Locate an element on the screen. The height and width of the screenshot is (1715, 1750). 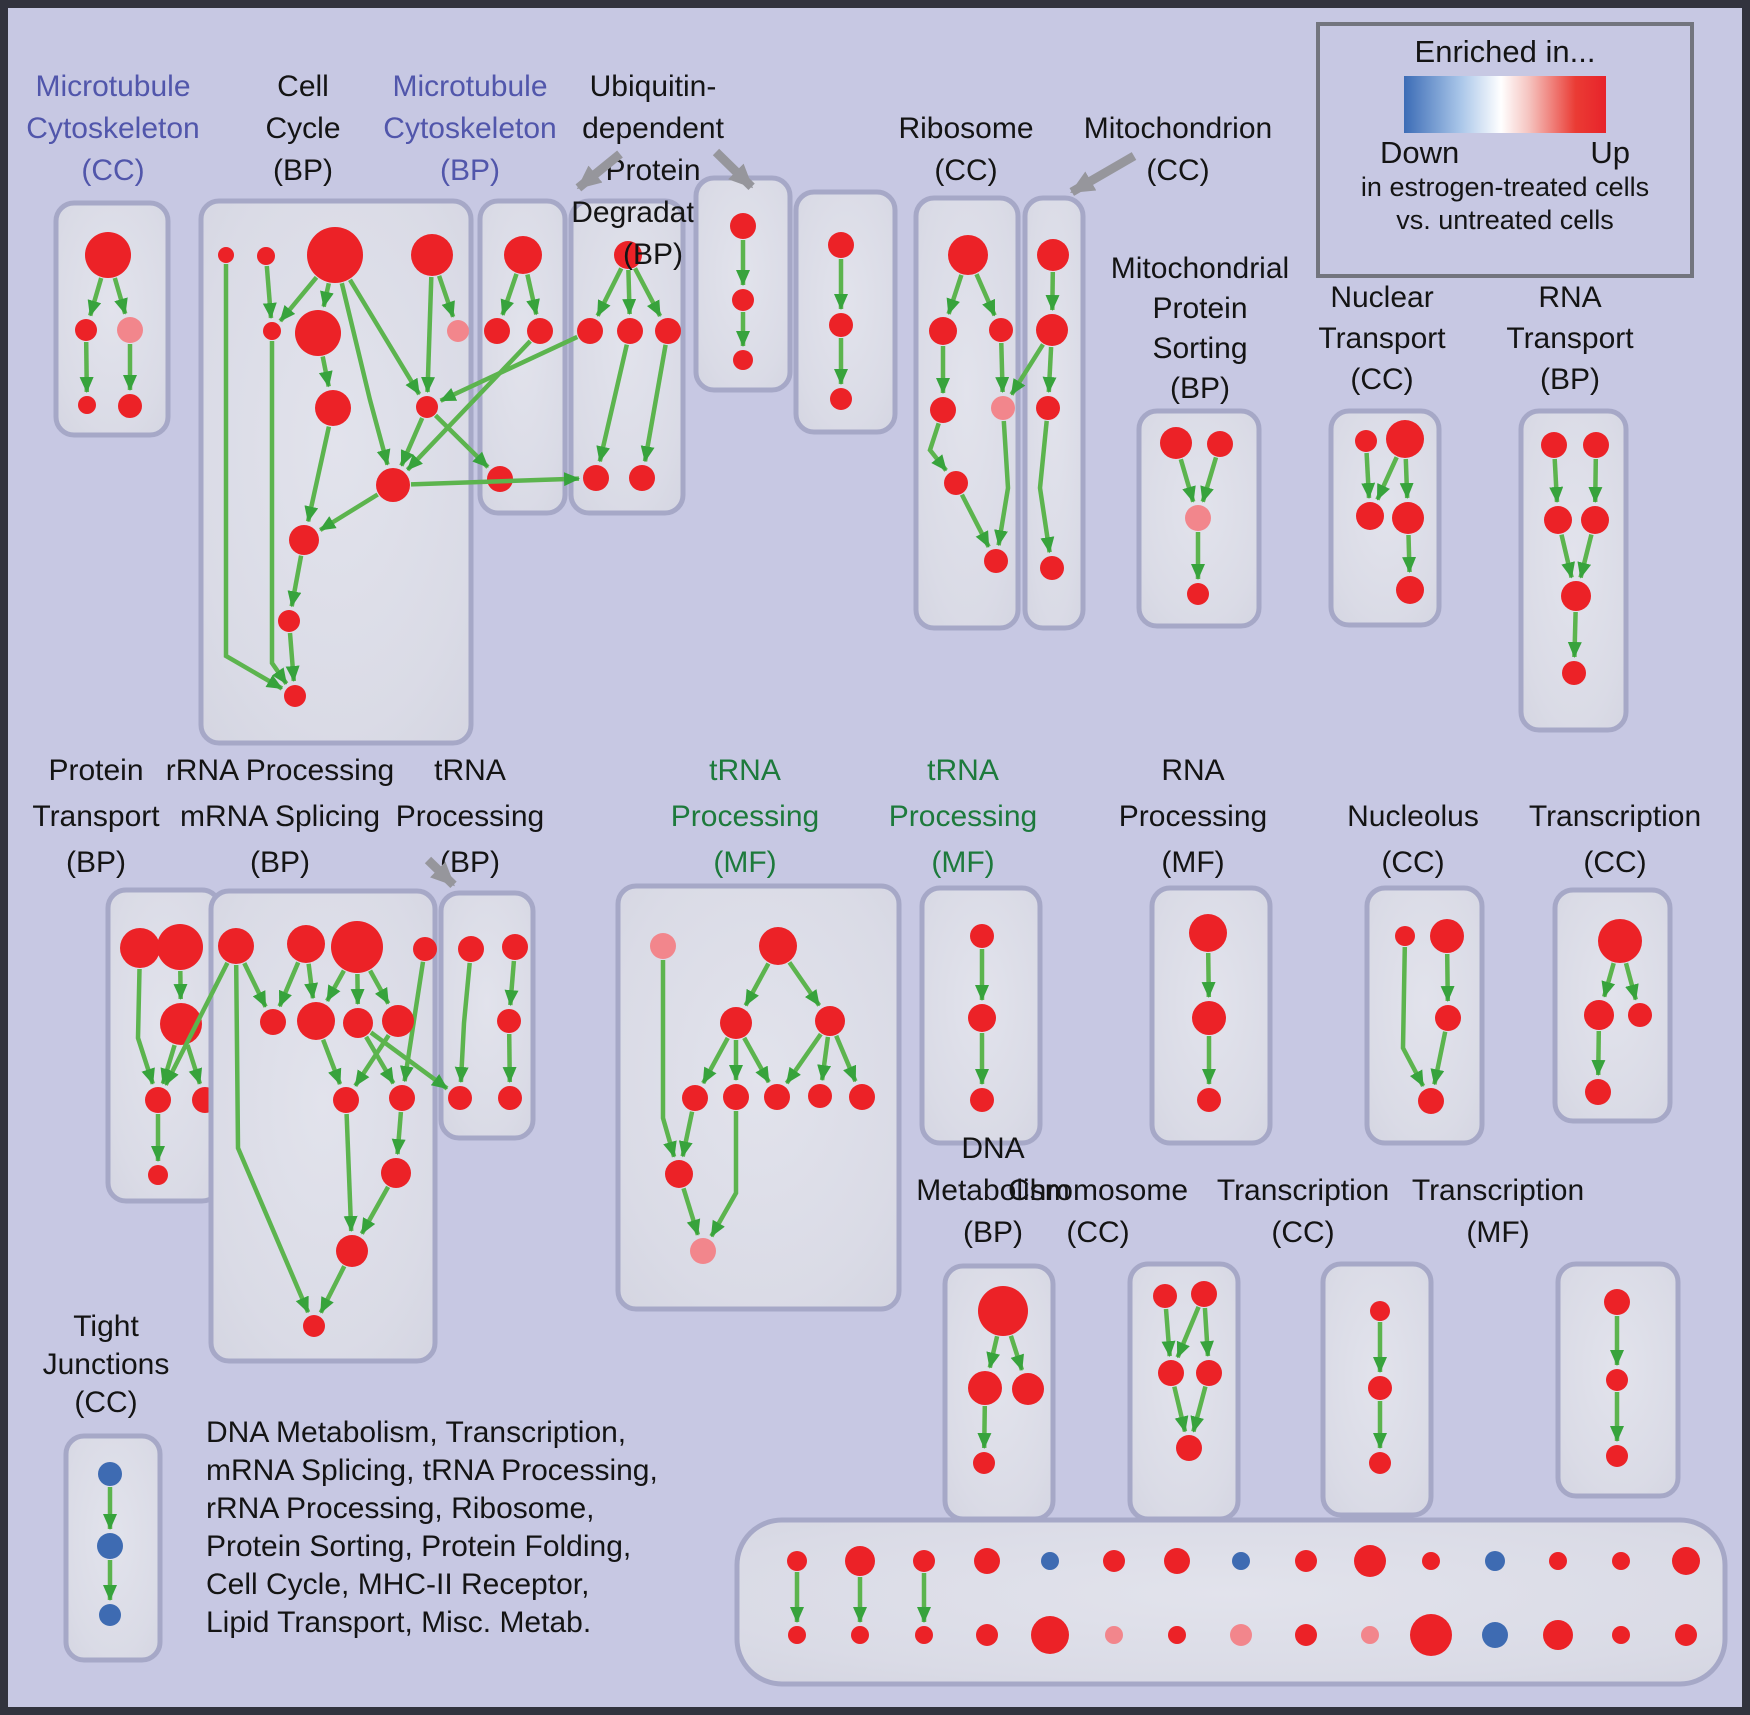
cluster-label-rna-transport: RNA is located at coordinates (1569, 297).